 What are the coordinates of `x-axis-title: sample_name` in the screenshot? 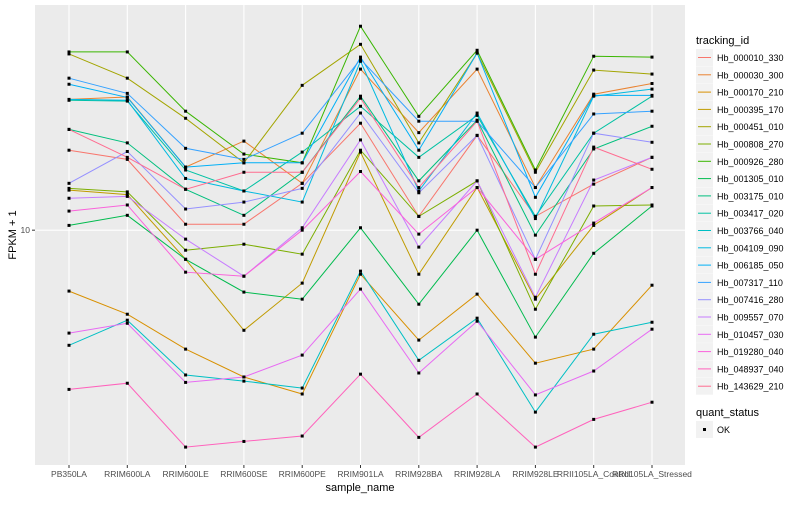 It's located at (359, 488).